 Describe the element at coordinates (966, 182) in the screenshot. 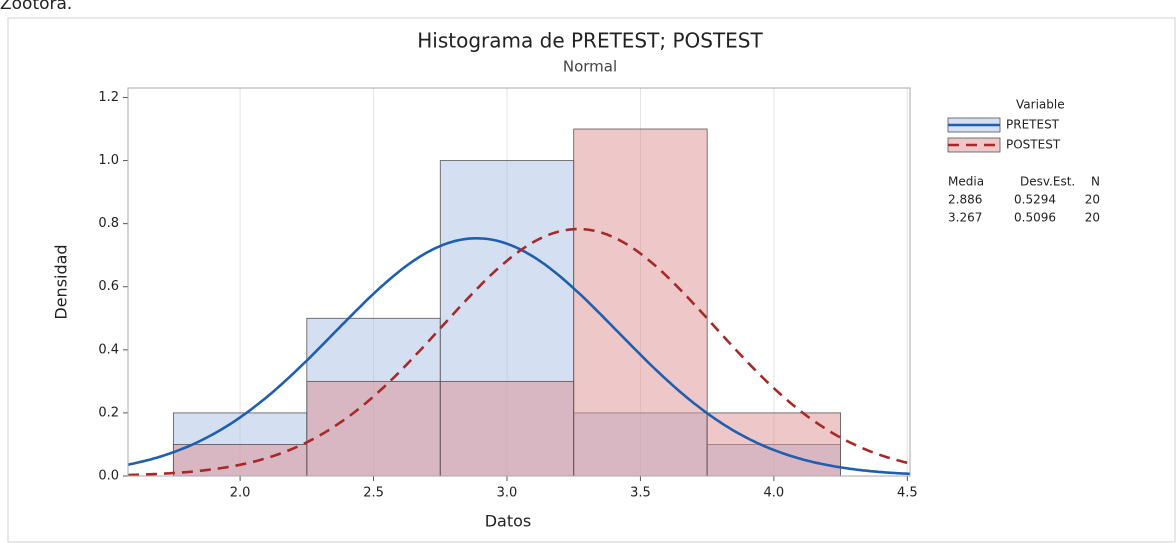

I see `stats-header: Media` at that location.